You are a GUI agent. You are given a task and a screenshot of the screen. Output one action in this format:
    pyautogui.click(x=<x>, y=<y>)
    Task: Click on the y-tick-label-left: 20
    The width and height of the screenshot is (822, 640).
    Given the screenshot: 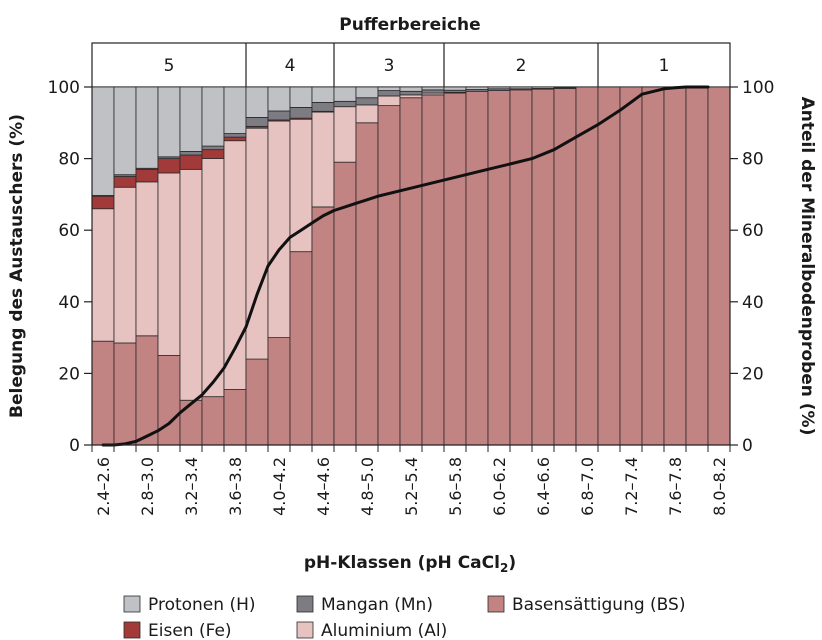 What is the action you would take?
    pyautogui.click(x=69, y=374)
    